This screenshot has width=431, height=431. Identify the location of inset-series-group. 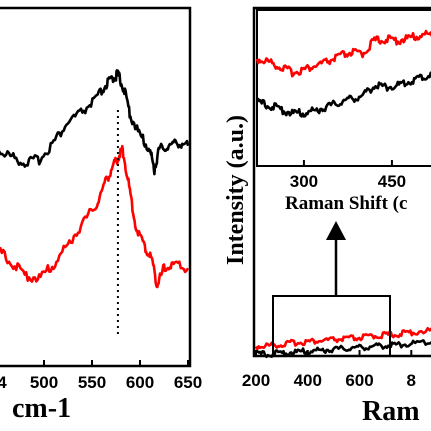
(343, 73).